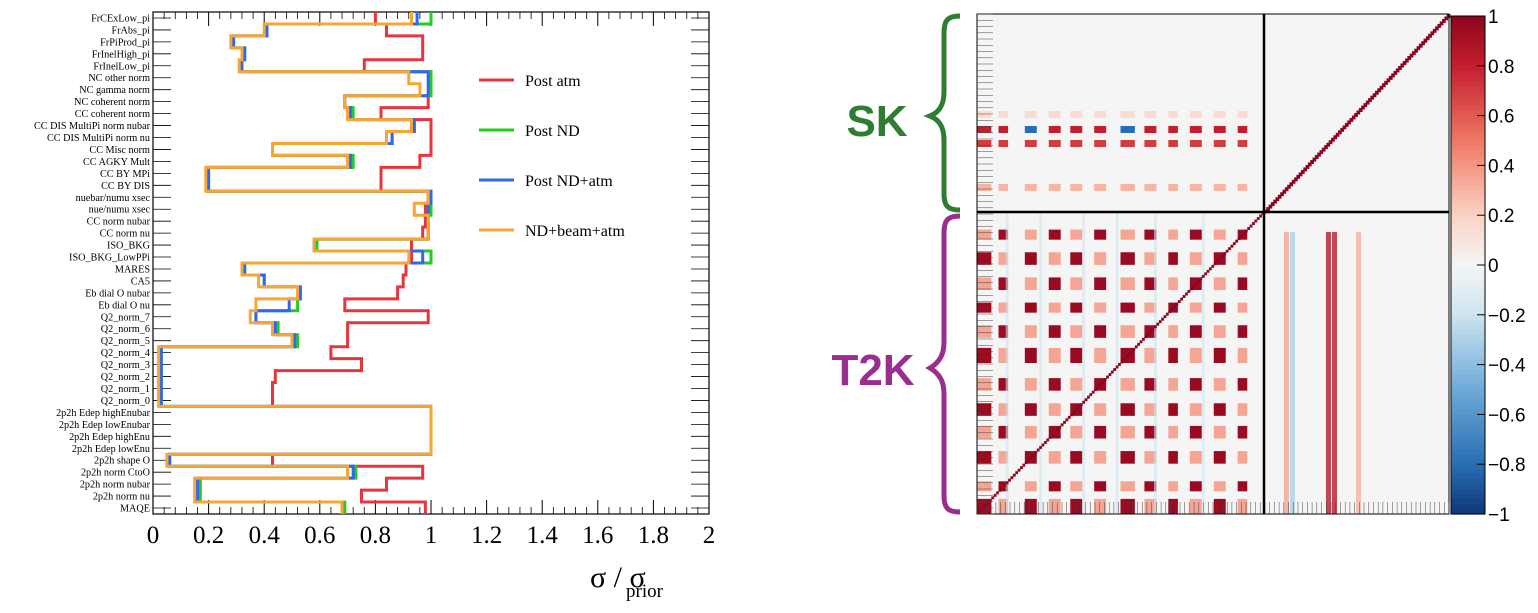 The height and width of the screenshot is (613, 1538). What do you see at coordinates (1501, 117) in the screenshot?
I see `colorbar-tick-label: 0.6` at bounding box center [1501, 117].